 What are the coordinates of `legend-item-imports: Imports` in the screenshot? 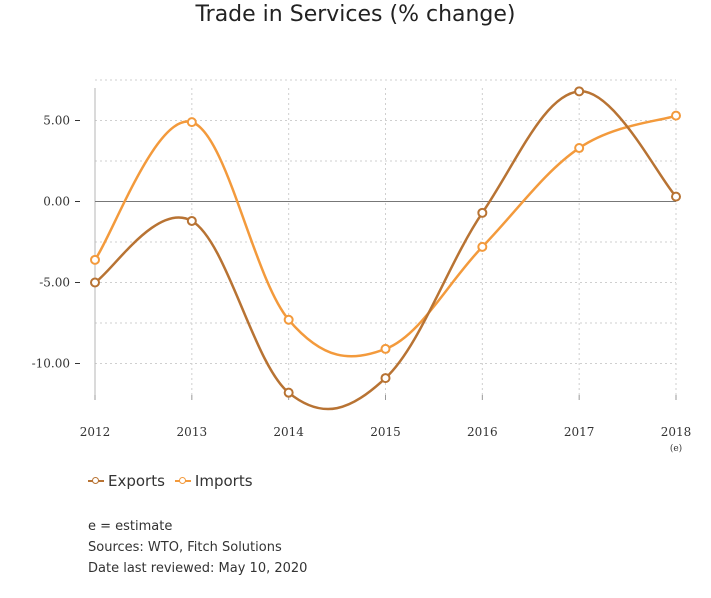 It's located at (213, 481).